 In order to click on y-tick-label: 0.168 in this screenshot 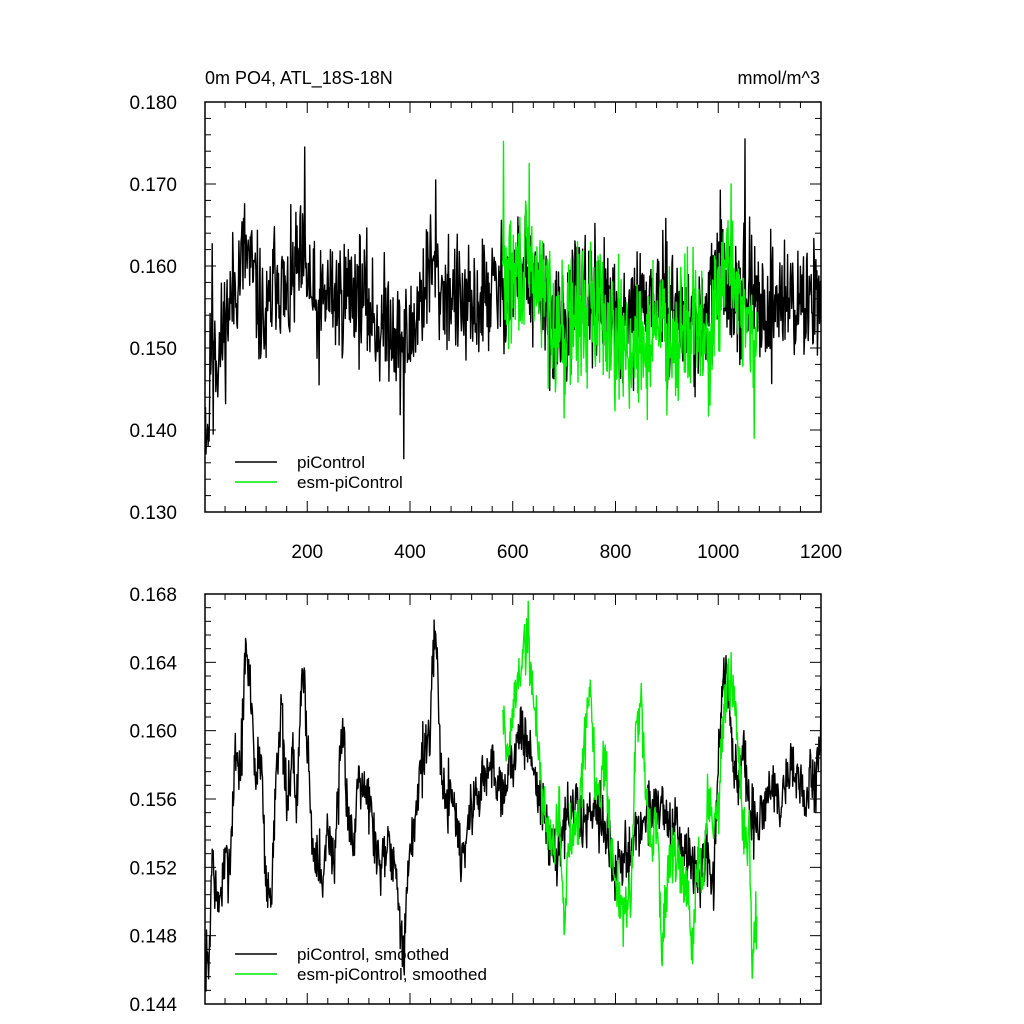, I will do `click(153, 595)`.